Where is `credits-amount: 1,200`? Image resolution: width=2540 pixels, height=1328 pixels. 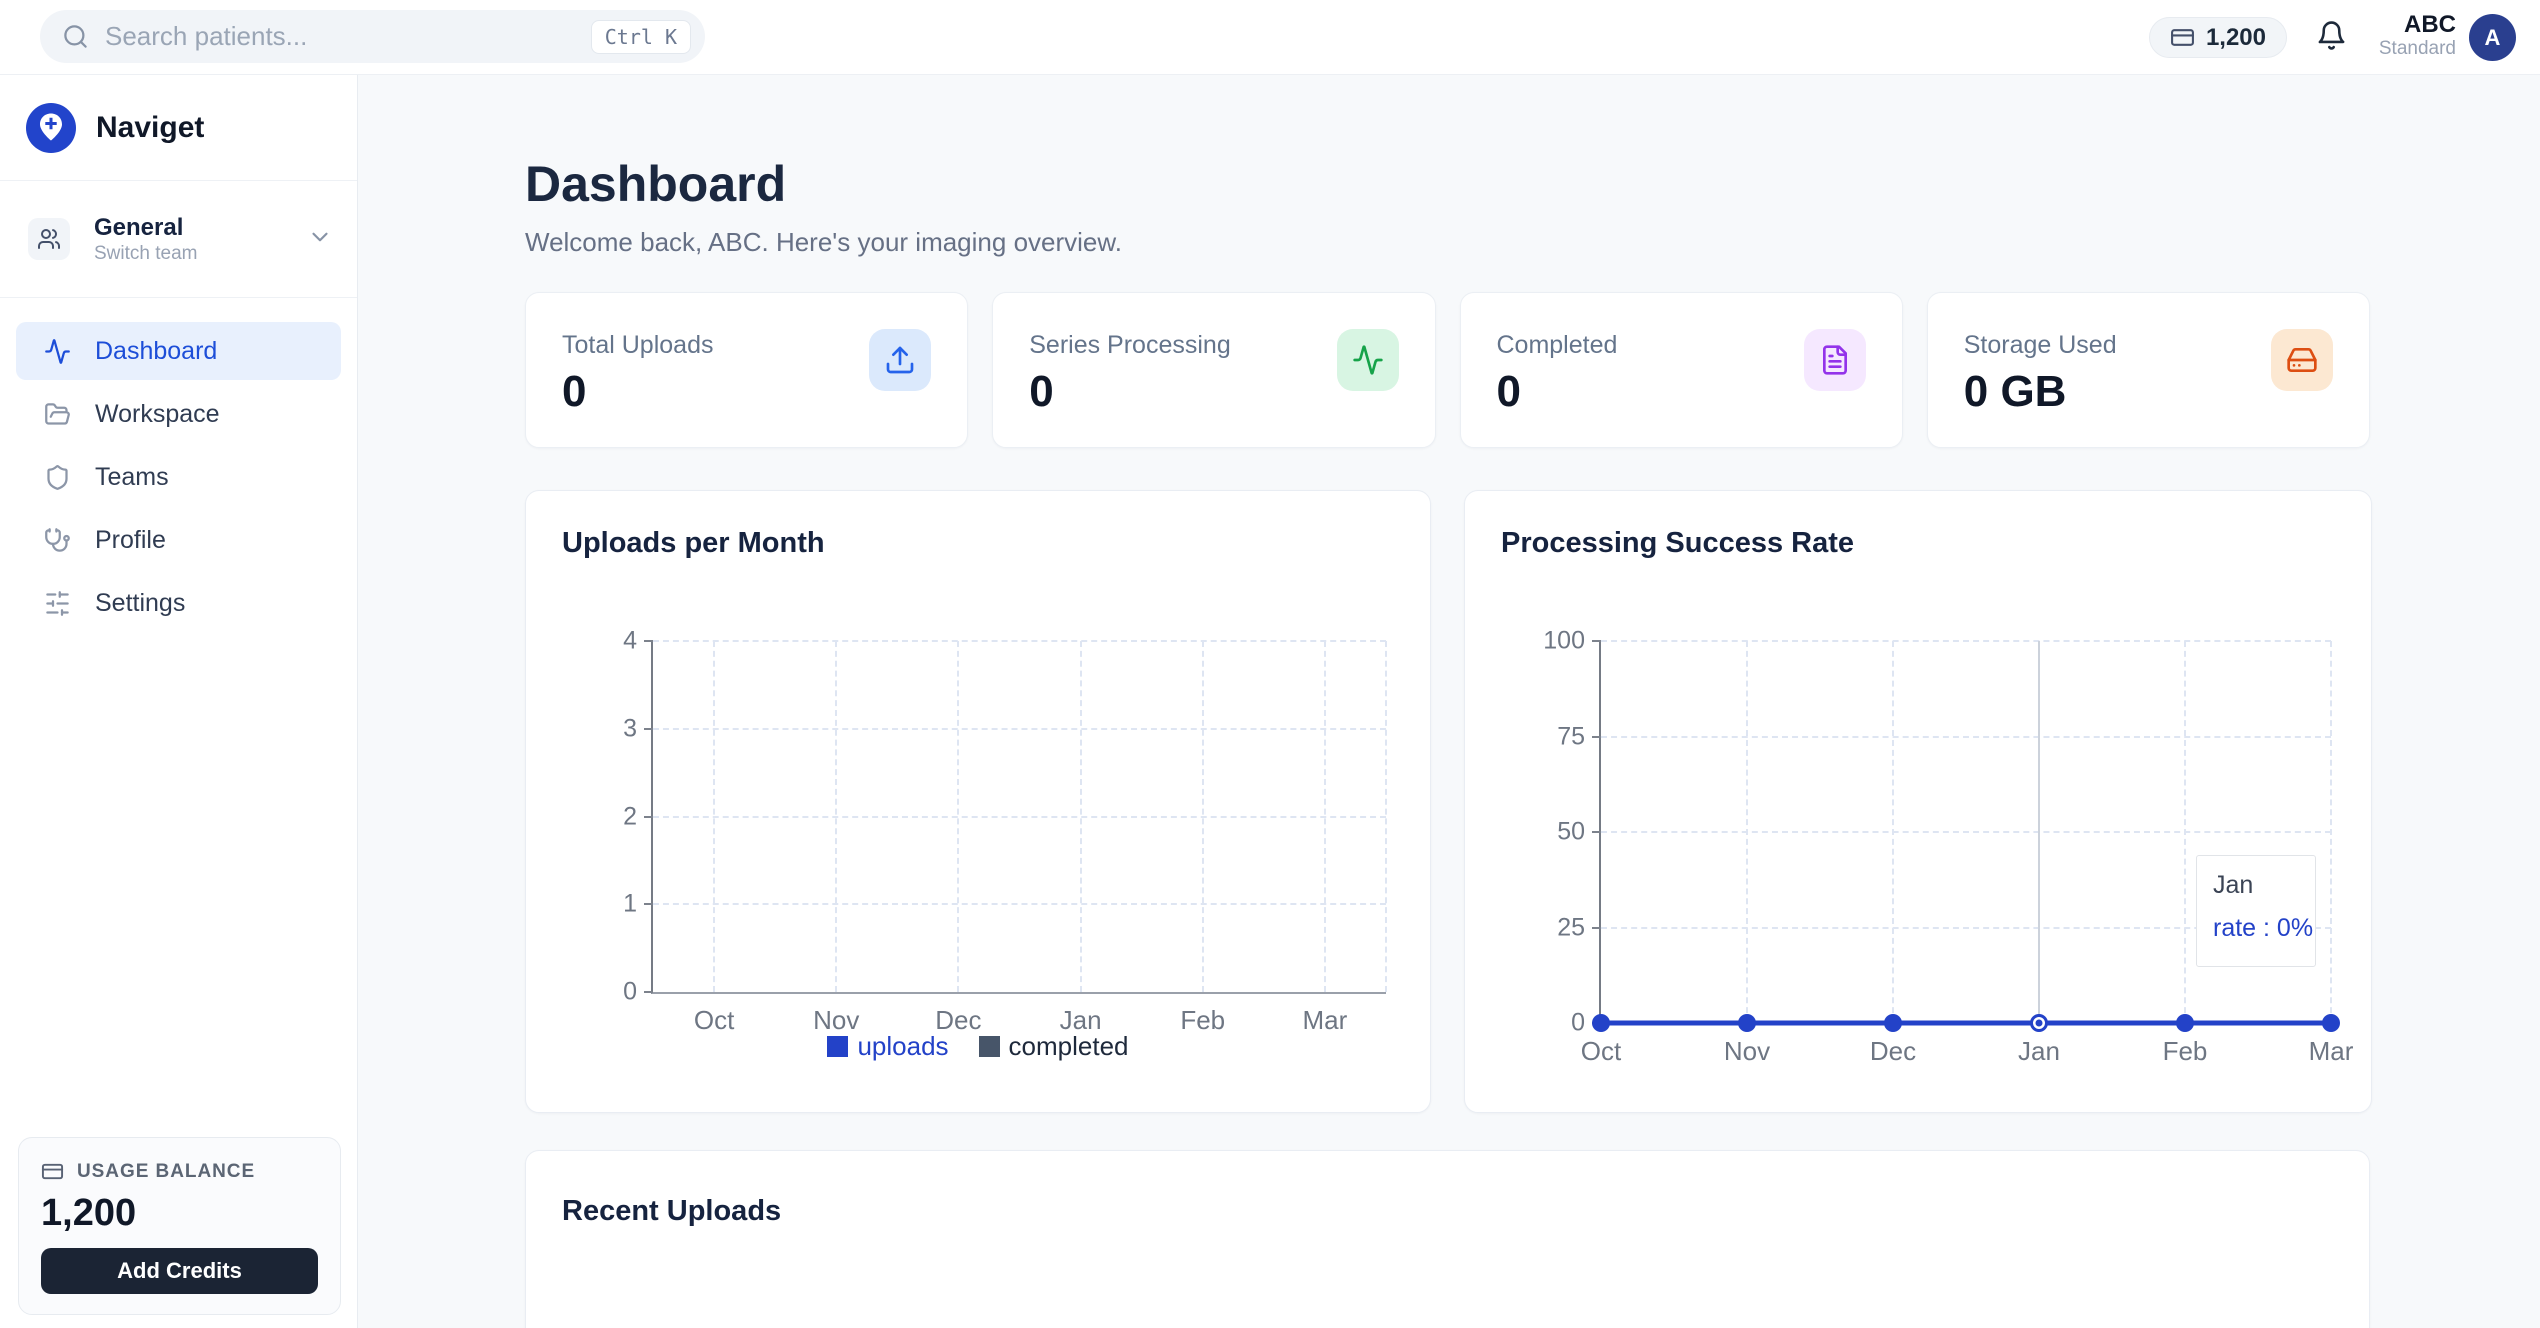 credits-amount: 1,200 is located at coordinates (2235, 37).